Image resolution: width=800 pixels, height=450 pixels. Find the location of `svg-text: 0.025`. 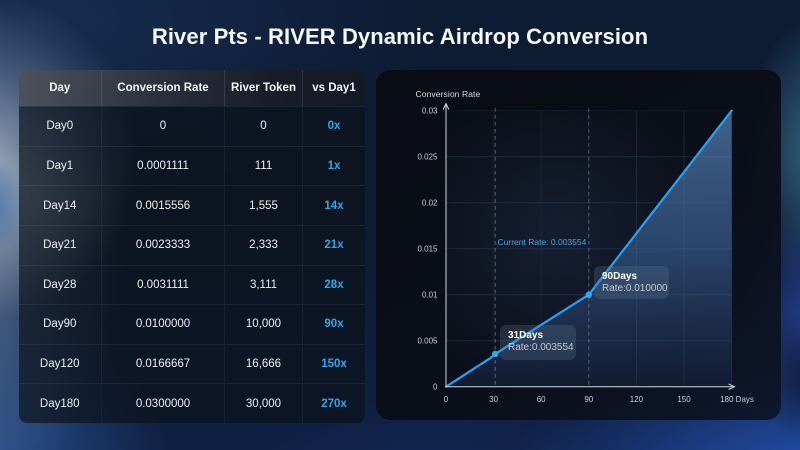

svg-text: 0.025 is located at coordinates (427, 157).